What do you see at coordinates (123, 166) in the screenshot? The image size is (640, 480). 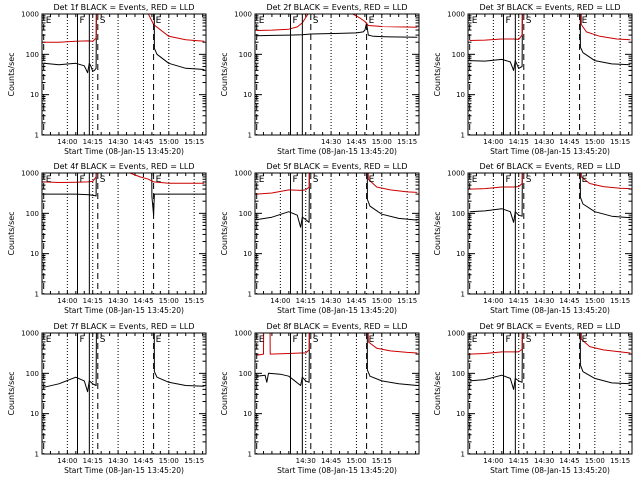 I see `chart-title: Det 4f BLACK = Events, RED = LLD` at bounding box center [123, 166].